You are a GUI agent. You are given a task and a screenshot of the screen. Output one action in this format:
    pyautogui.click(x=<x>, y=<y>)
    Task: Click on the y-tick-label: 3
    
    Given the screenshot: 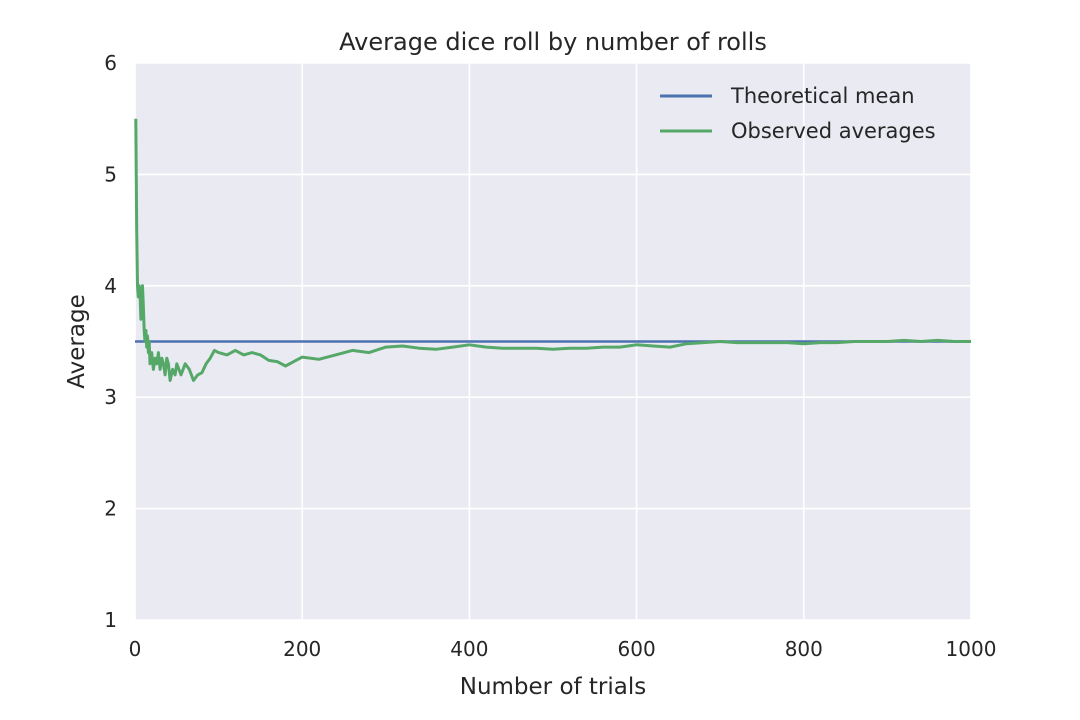 What is the action you would take?
    pyautogui.click(x=110, y=397)
    